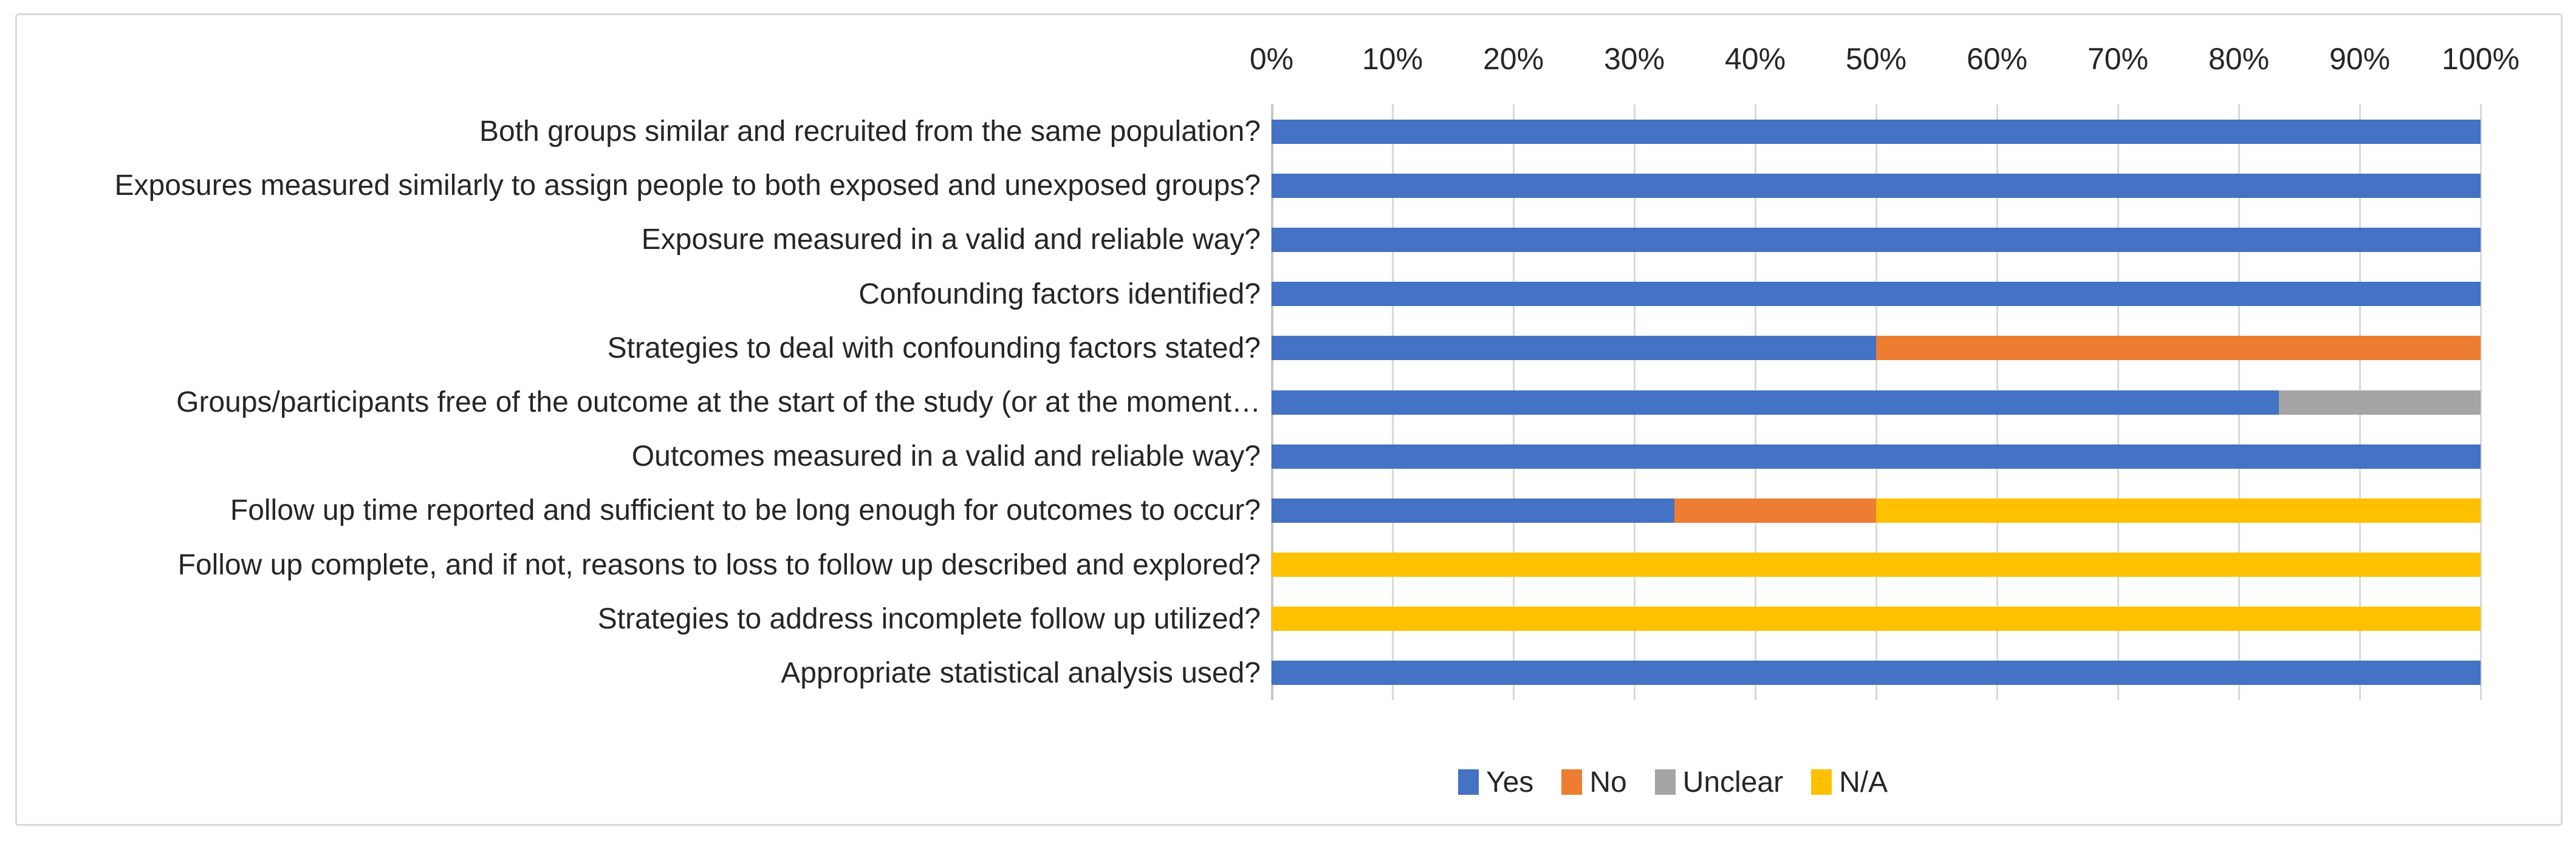  I want to click on legend-label: N/A, so click(1863, 782).